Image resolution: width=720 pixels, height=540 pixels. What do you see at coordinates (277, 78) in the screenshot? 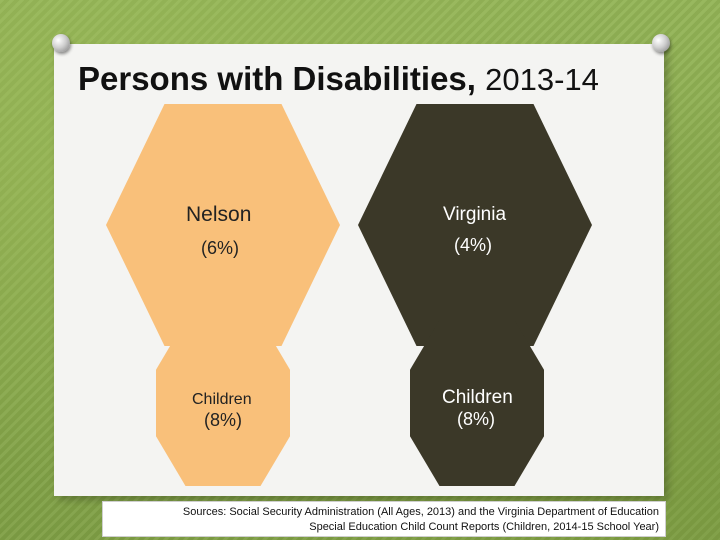
I see `title-main: Persons with Disabilities,` at bounding box center [277, 78].